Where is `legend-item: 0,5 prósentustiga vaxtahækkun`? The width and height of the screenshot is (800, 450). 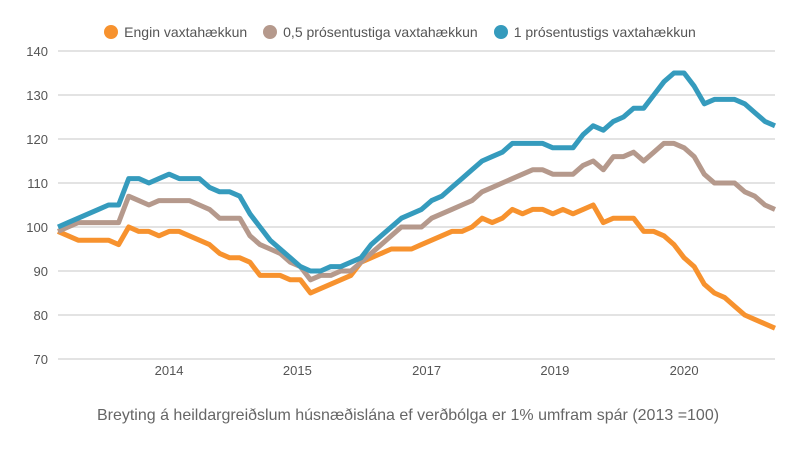
legend-item: 0,5 prósentustiga vaxtahækkun is located at coordinates (370, 32).